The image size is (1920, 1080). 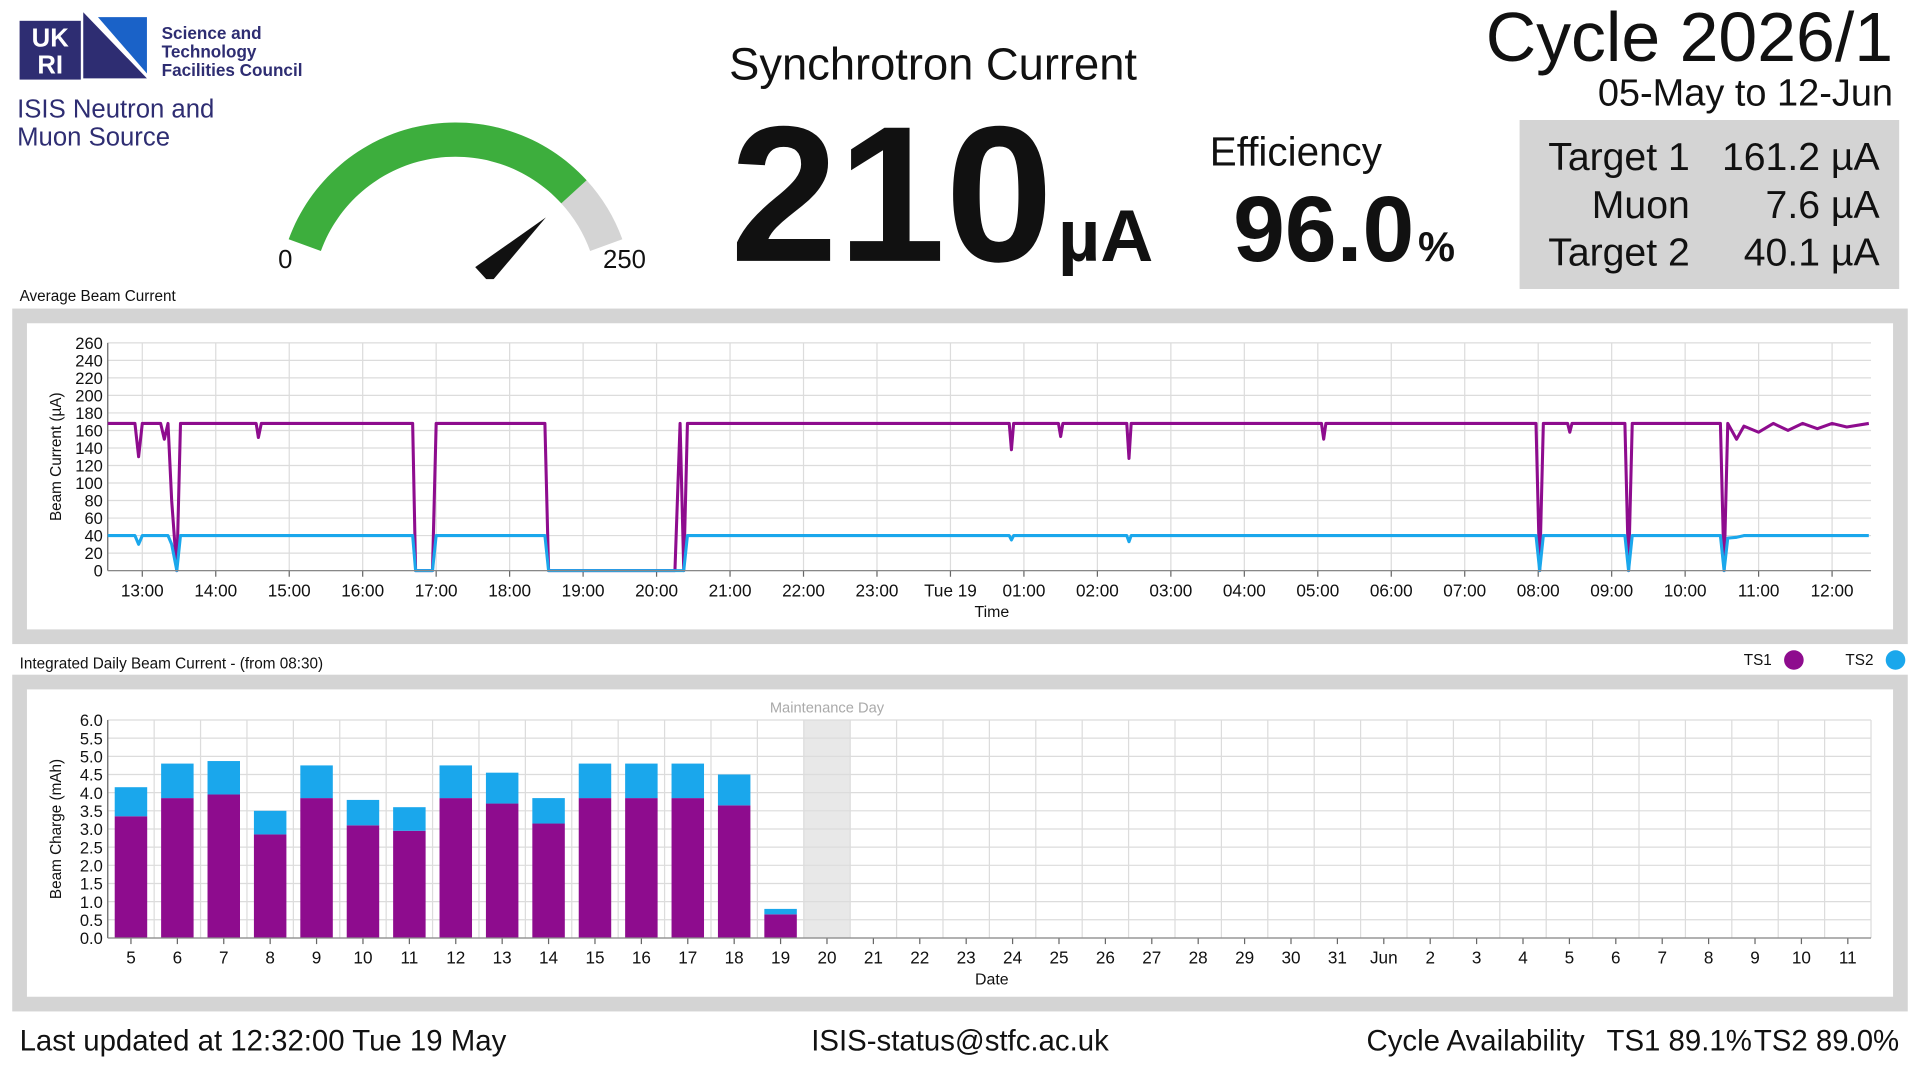 What do you see at coordinates (1151, 958) in the screenshot?
I see `x-tick-label: 27` at bounding box center [1151, 958].